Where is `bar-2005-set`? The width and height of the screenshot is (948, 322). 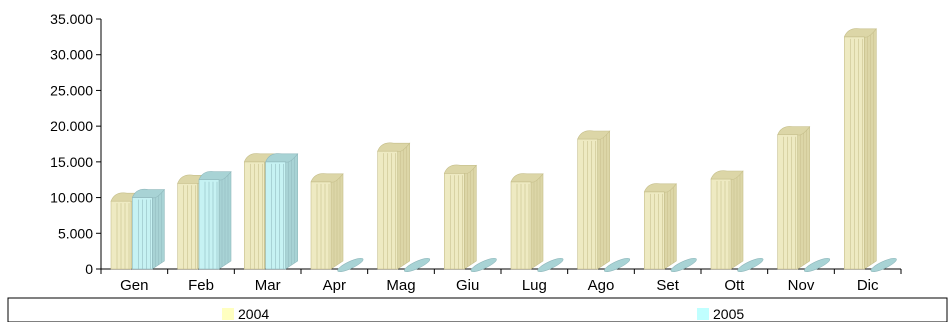
bar-2005-set is located at coordinates (683, 265).